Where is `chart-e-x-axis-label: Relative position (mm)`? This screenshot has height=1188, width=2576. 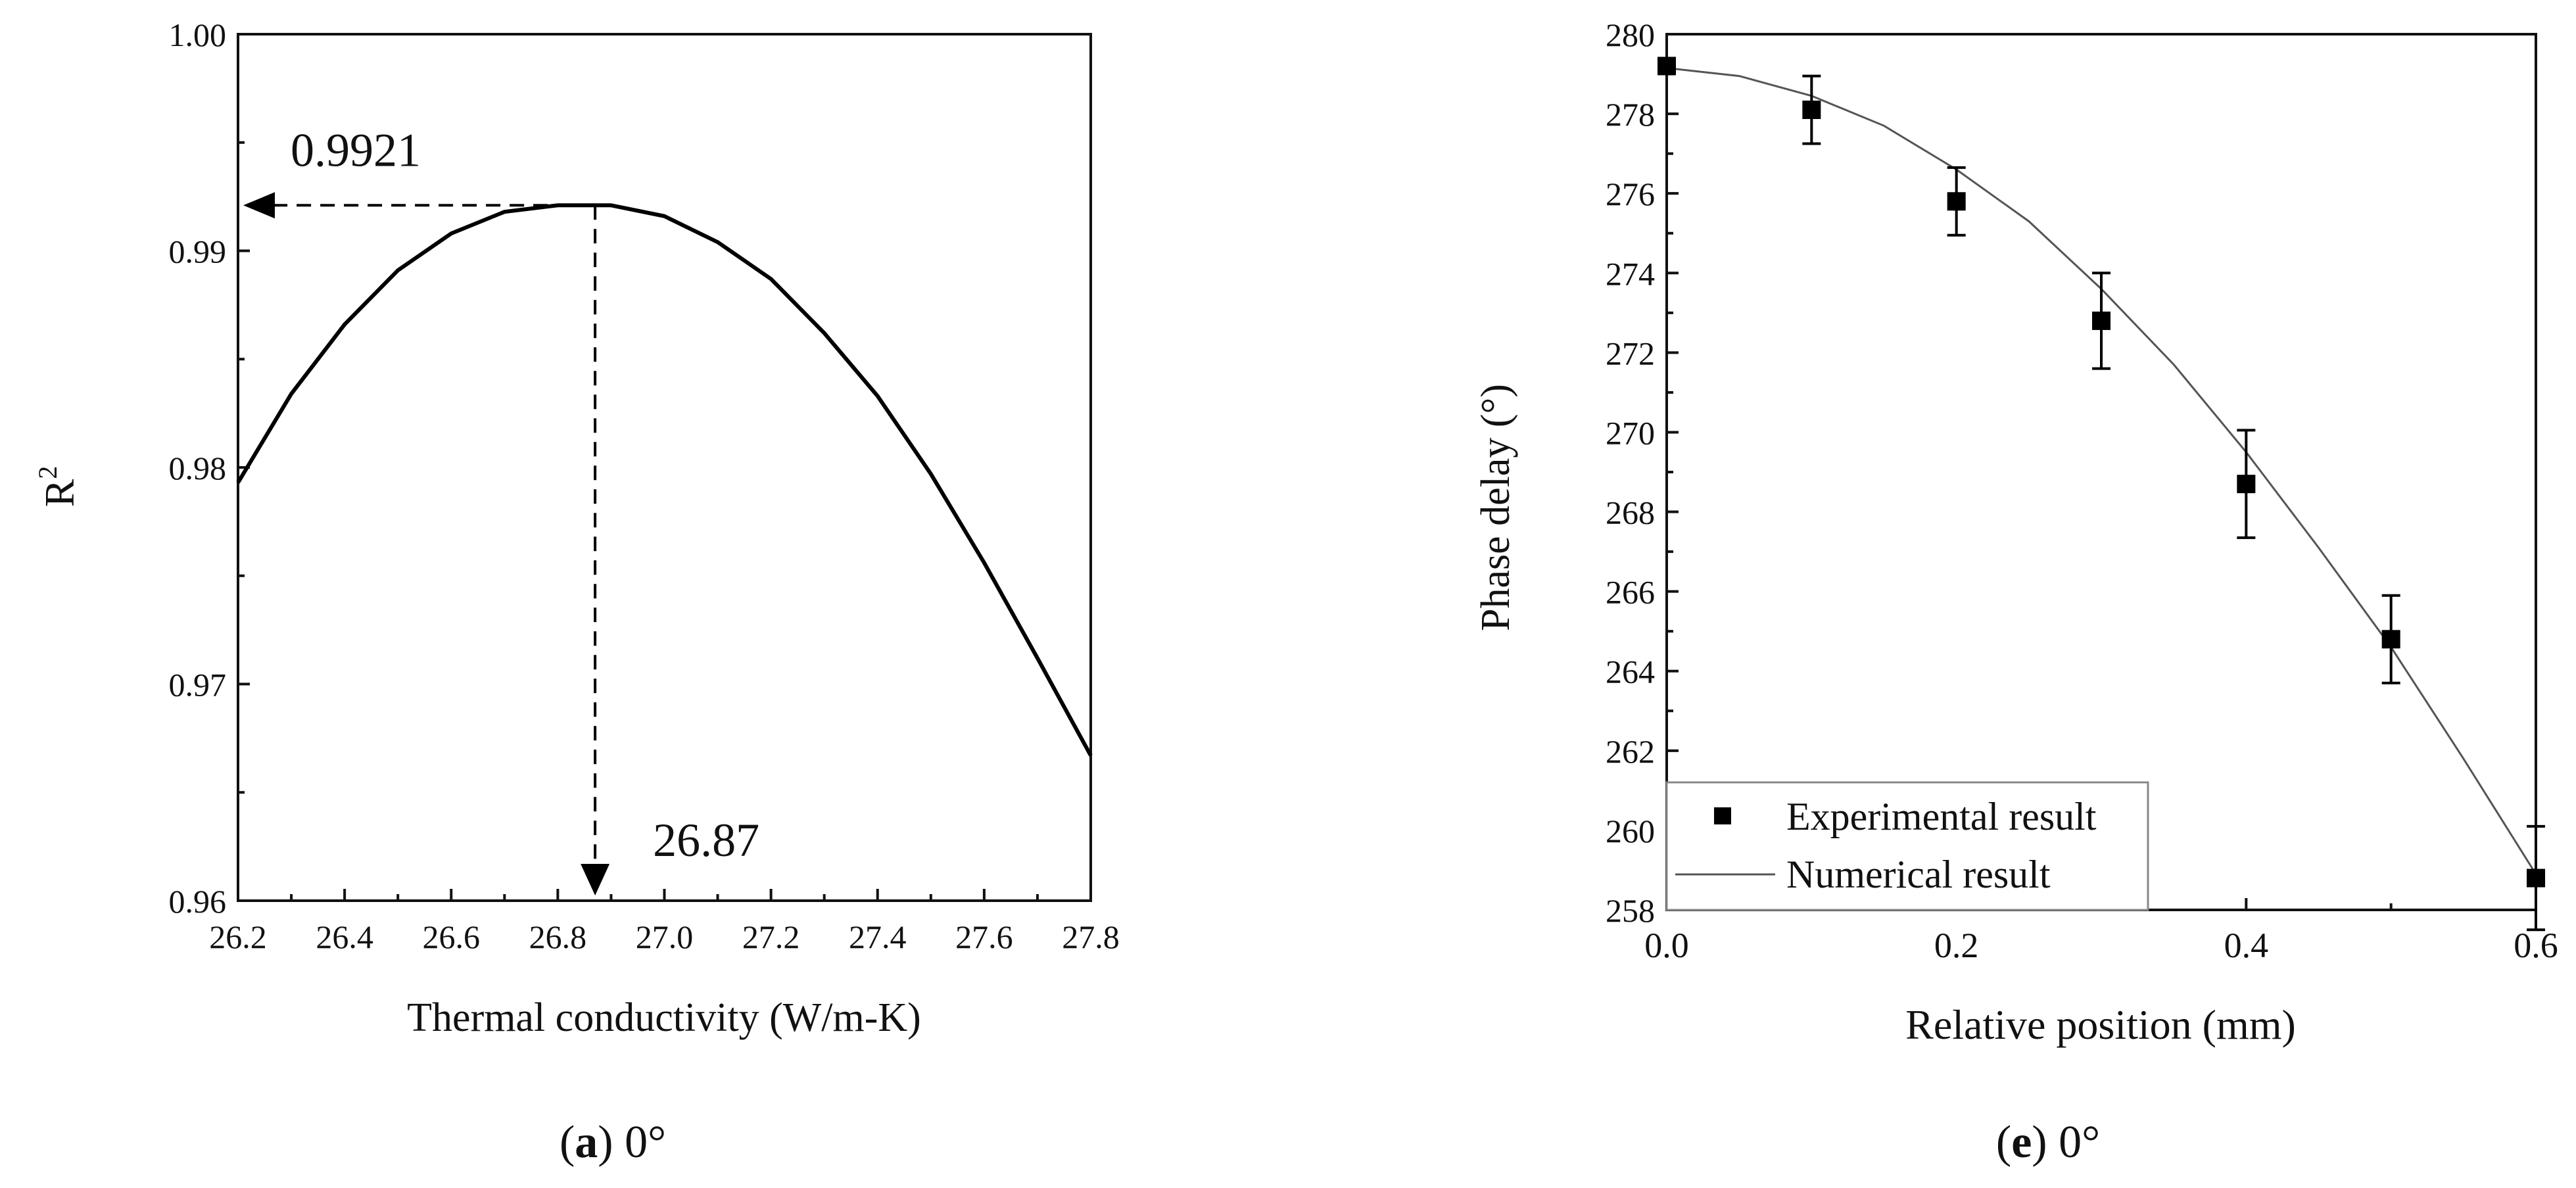 chart-e-x-axis-label: Relative position (mm) is located at coordinates (2101, 1024).